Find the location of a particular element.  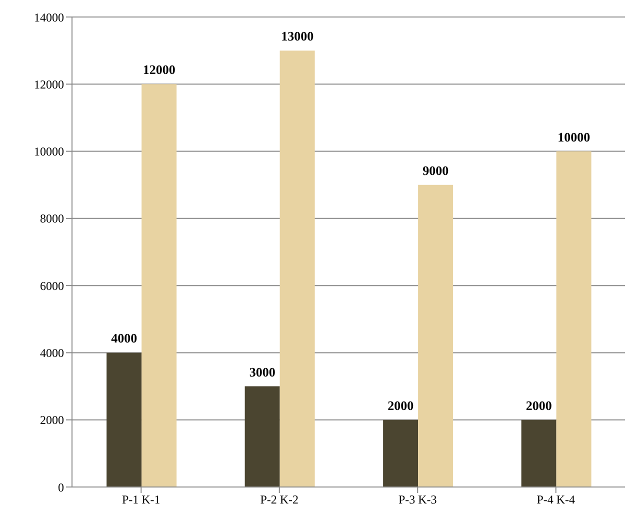

x-tick-label: P-1 K-1 is located at coordinates (141, 499).